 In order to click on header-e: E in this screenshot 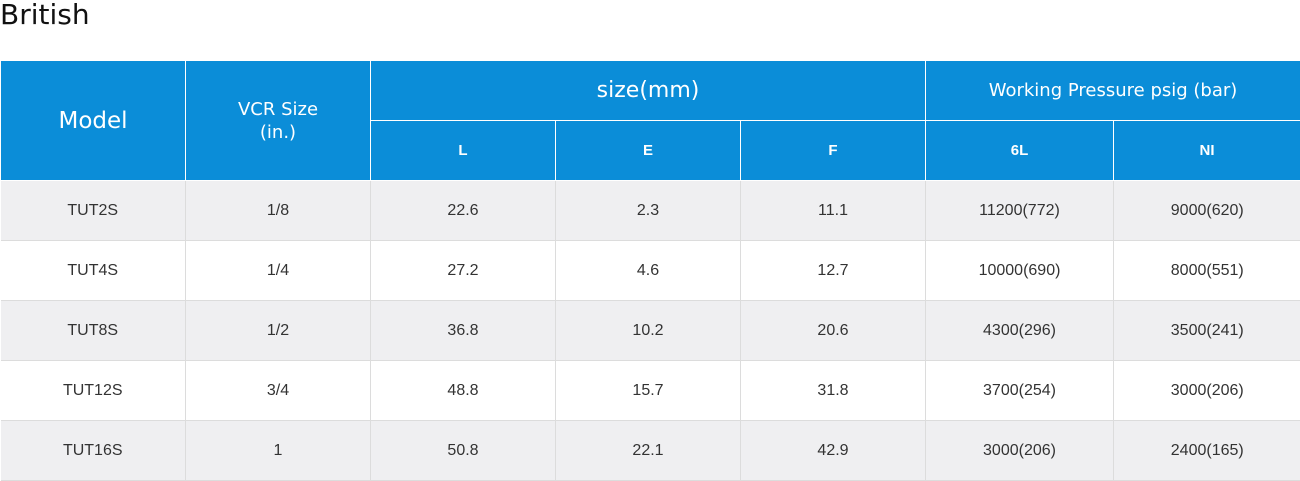, I will do `click(648, 151)`.